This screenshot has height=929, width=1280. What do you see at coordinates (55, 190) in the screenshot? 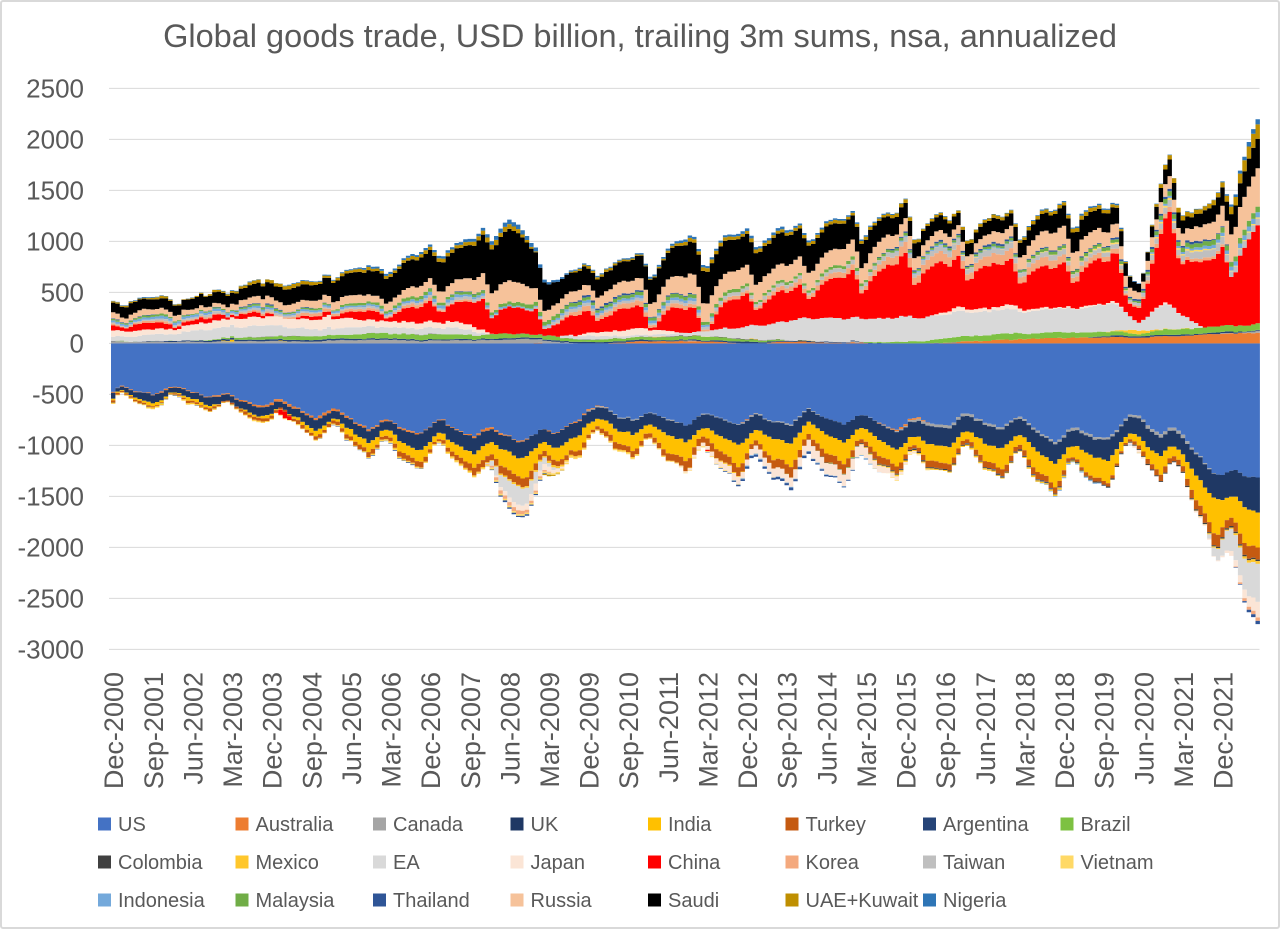
I see `svg-text: 1500` at bounding box center [55, 190].